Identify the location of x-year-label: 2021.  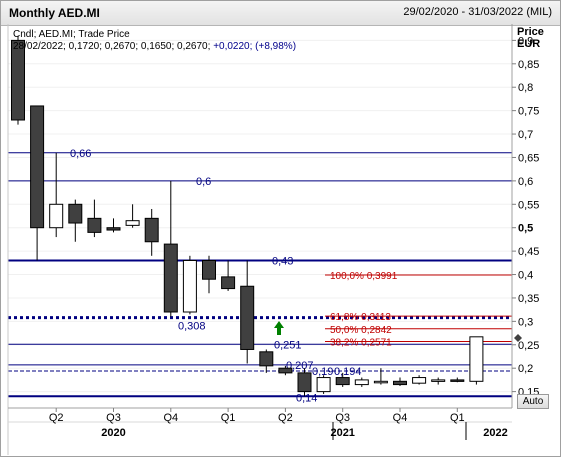
(342, 433).